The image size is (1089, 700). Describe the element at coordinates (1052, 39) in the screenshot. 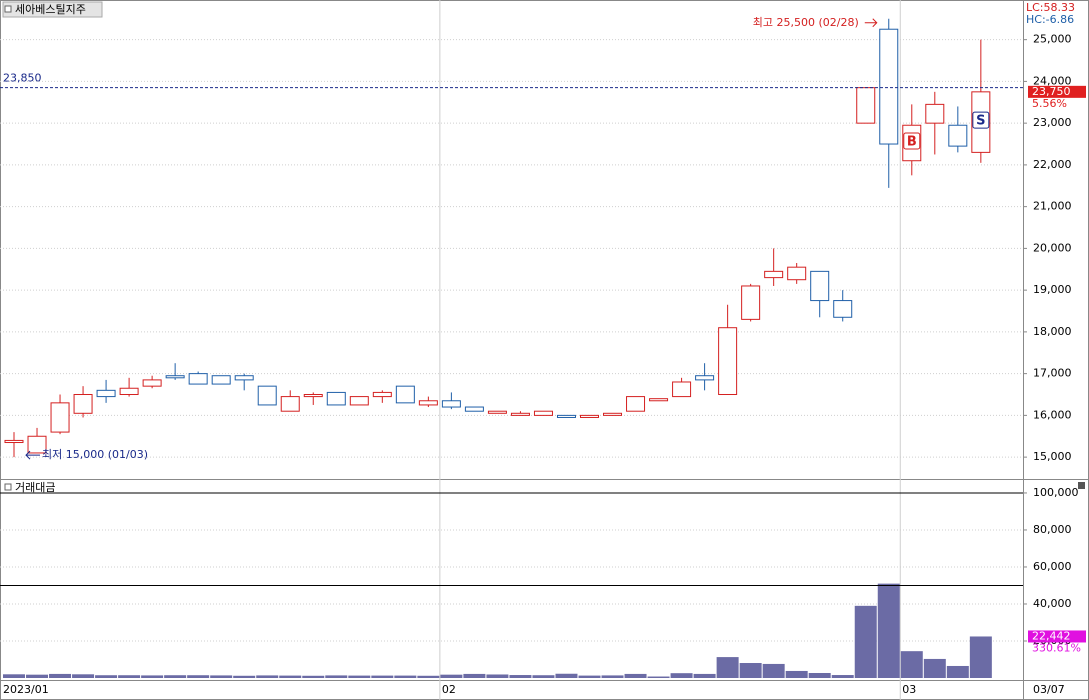

I see `y-tick-label: 25,000` at that location.